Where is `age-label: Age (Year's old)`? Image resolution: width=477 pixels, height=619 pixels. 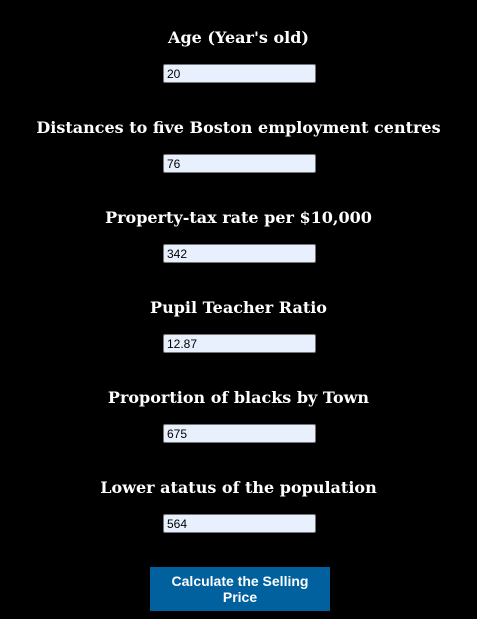 age-label: Age (Year's old) is located at coordinates (238, 37).